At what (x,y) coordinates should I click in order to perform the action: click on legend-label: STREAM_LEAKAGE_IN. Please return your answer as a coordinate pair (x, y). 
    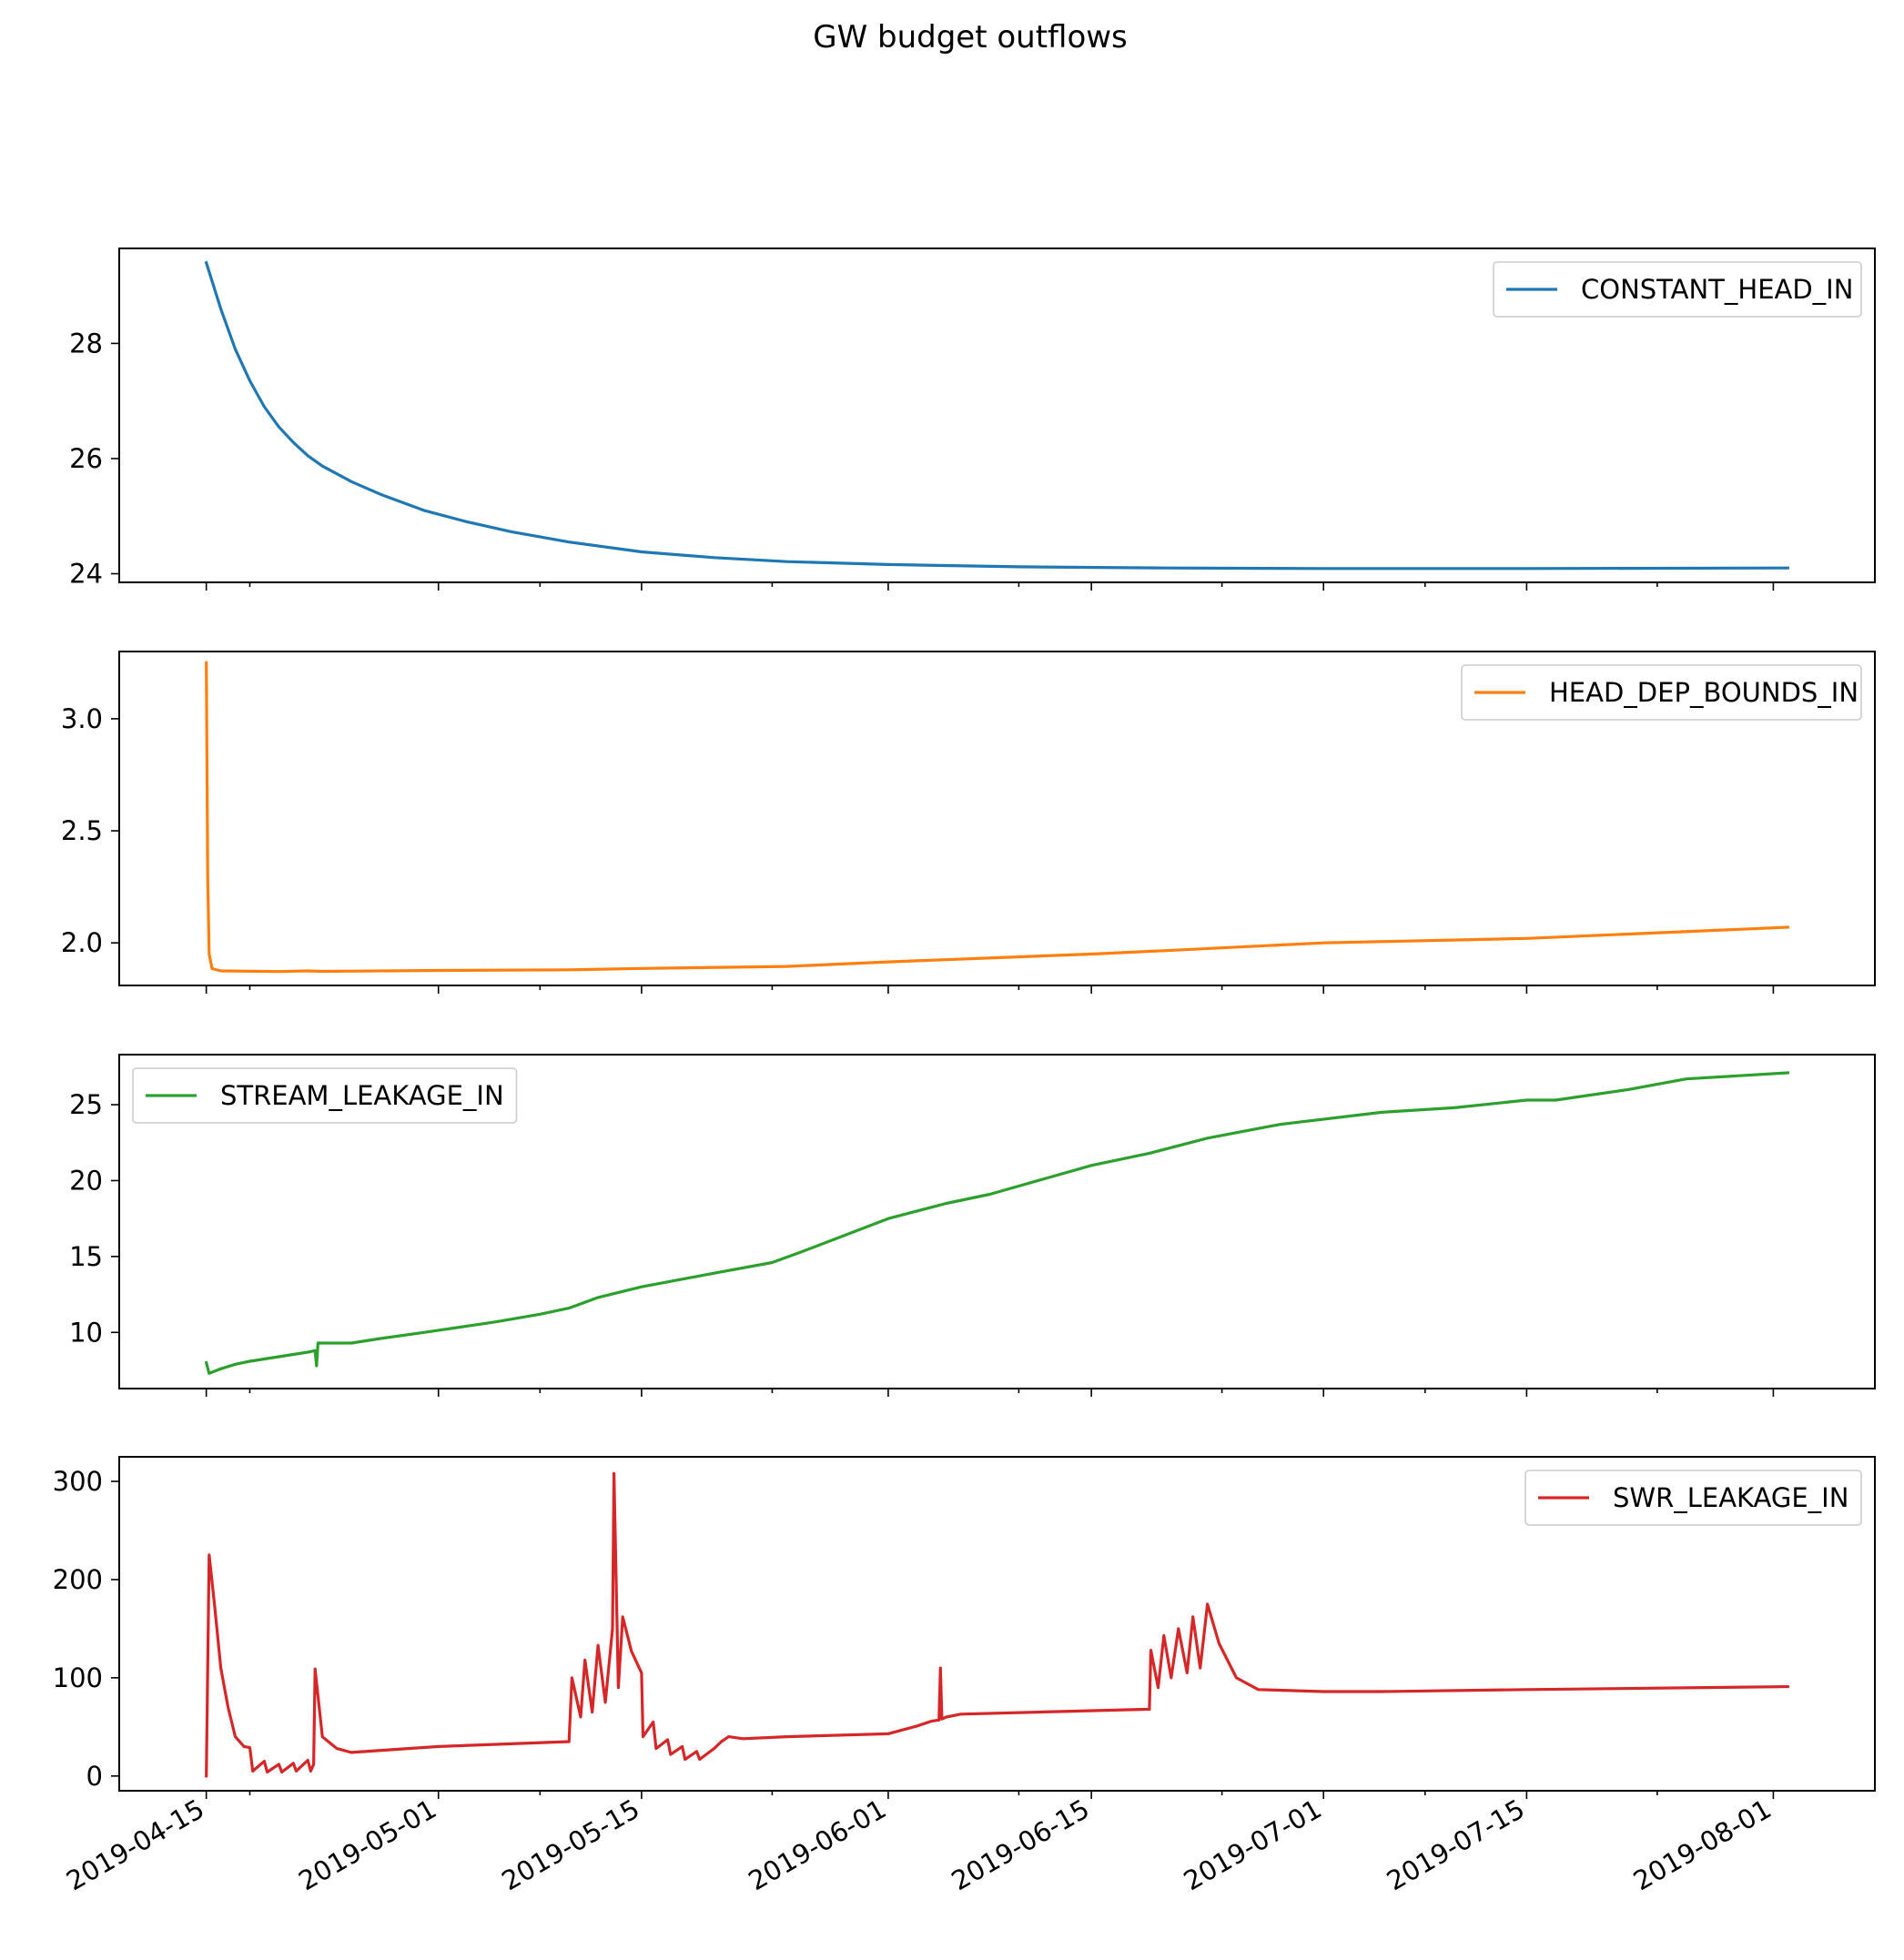
    Looking at the image, I should click on (362, 1095).